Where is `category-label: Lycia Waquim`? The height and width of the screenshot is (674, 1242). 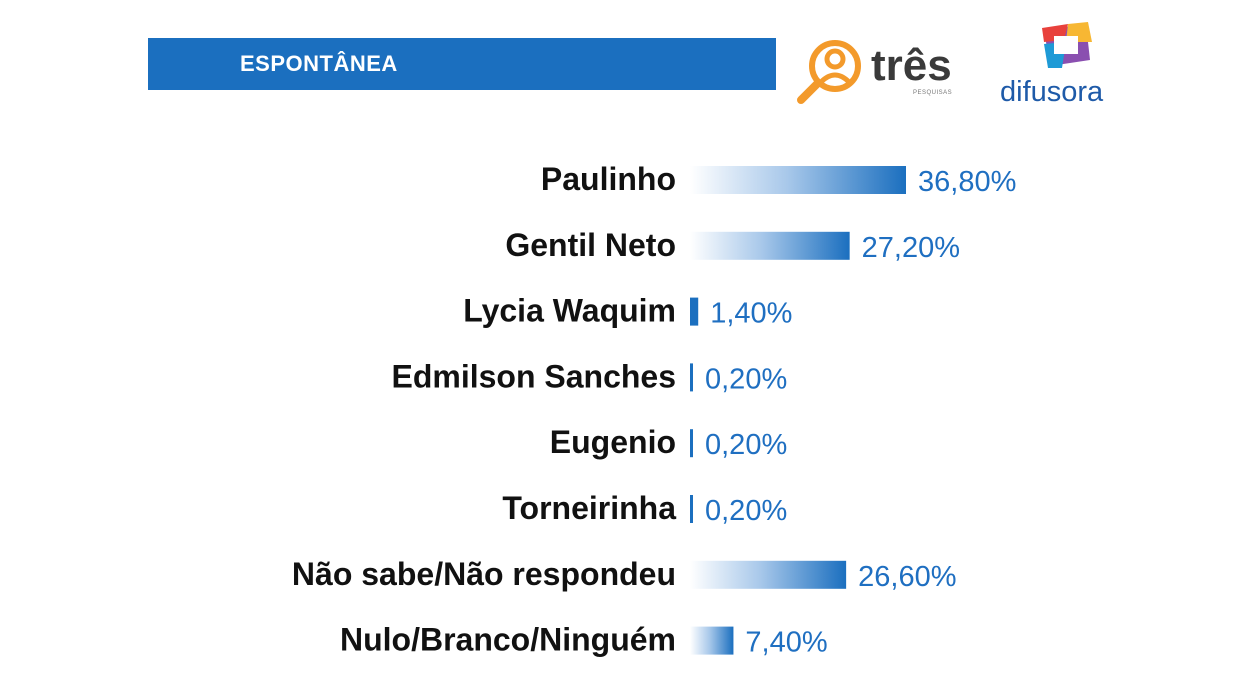 category-label: Lycia Waquim is located at coordinates (569, 311).